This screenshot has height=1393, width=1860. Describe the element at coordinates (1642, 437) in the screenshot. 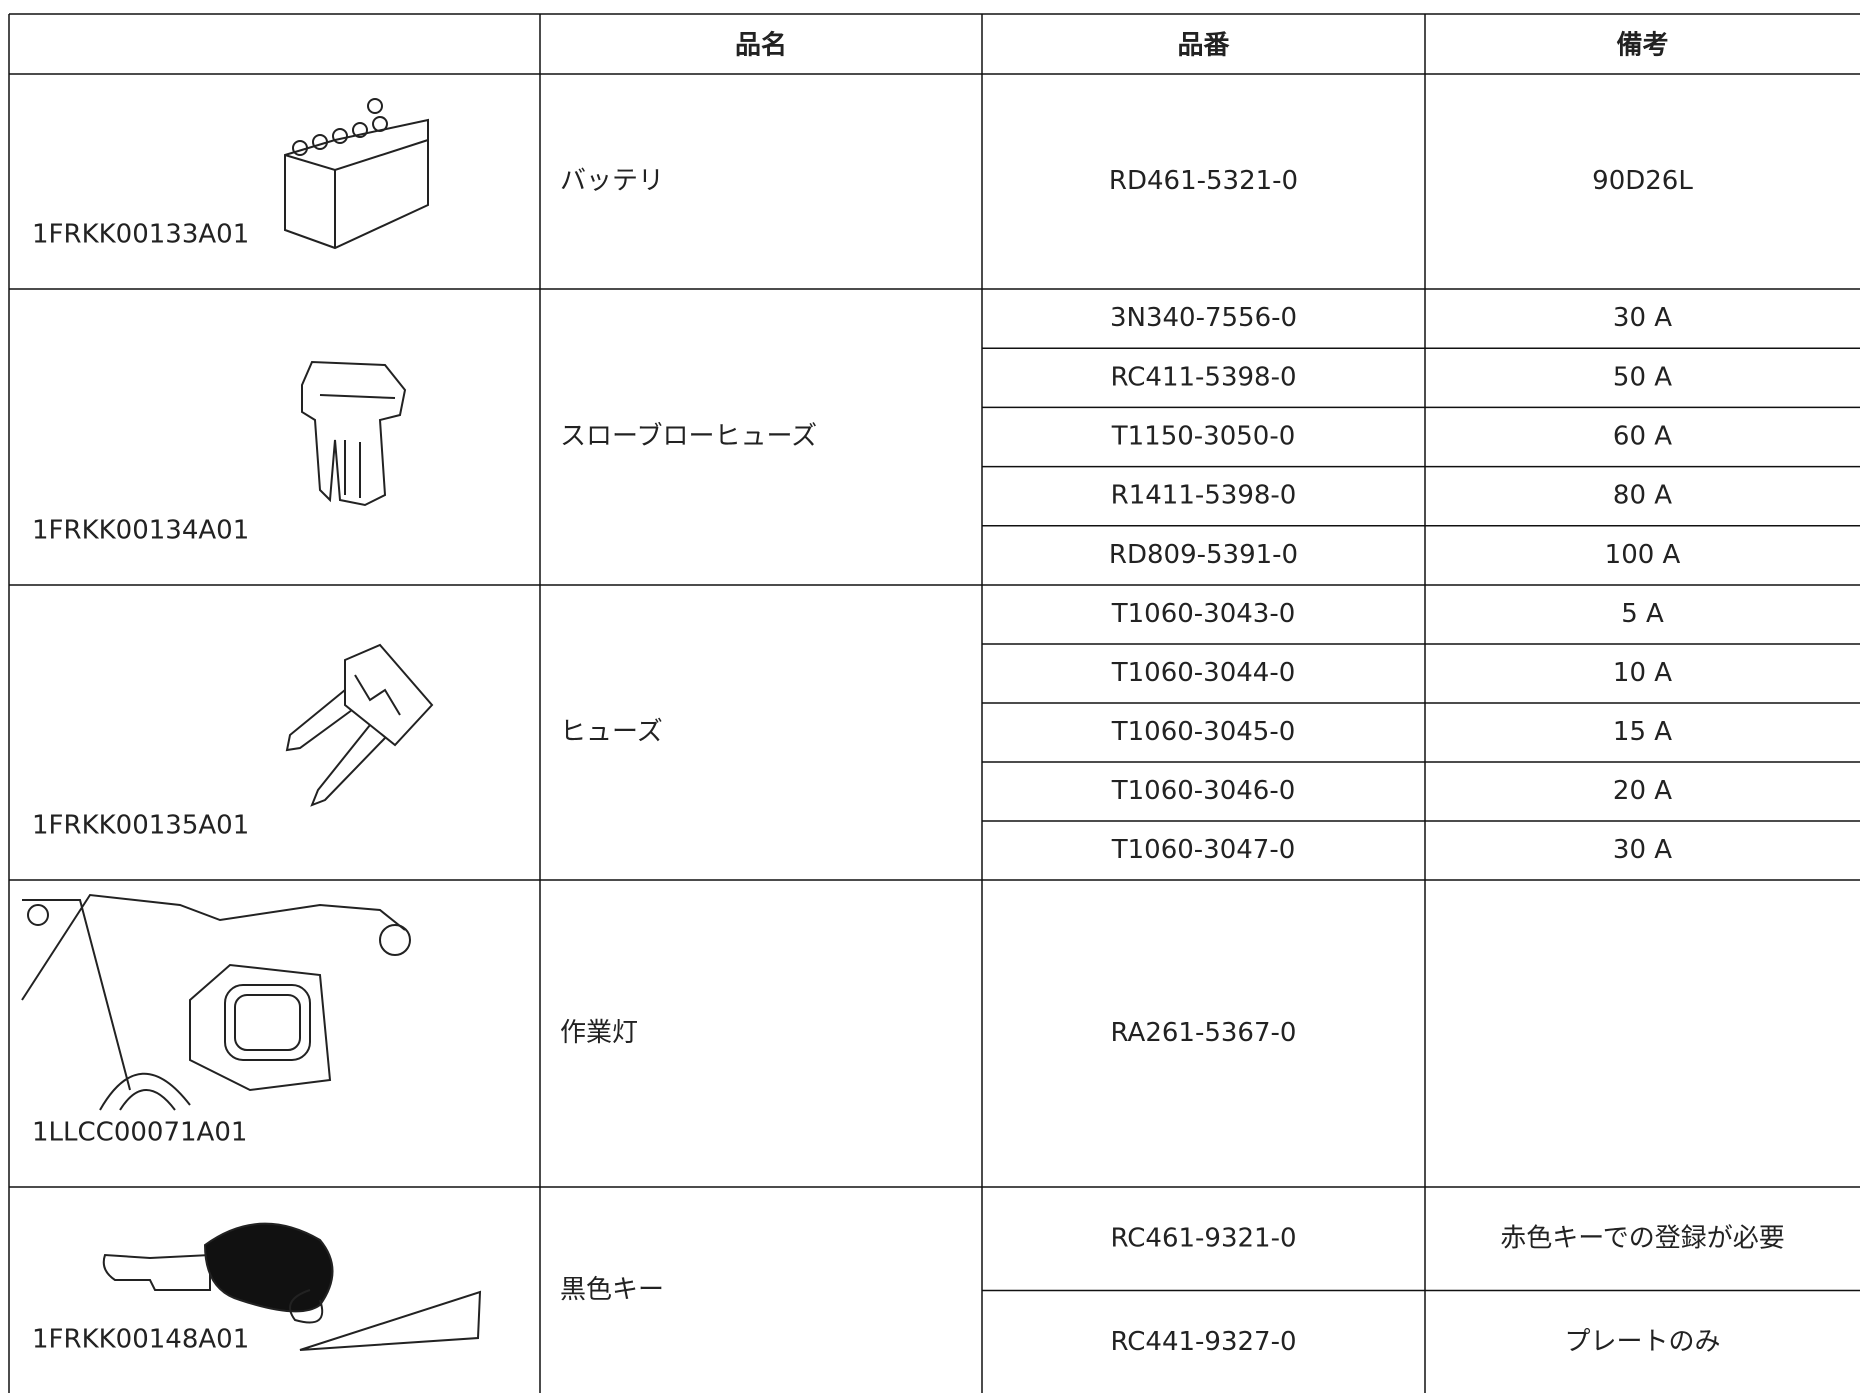

I see `note: 60 A` at that location.